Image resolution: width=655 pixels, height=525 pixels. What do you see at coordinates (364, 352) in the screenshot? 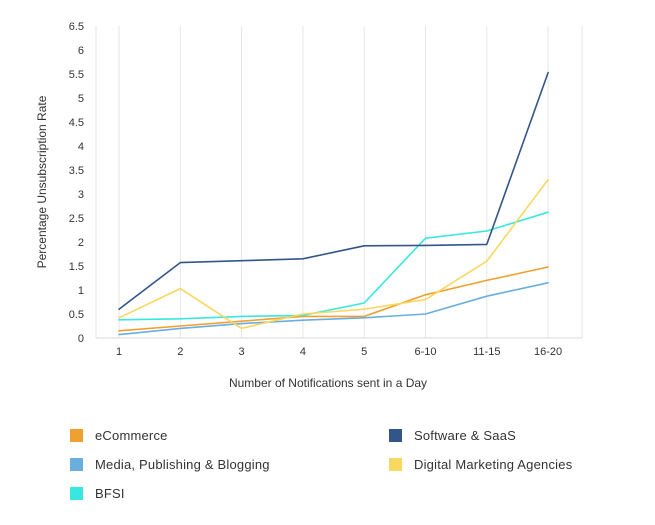
I see `x-tick-label-4: 5` at bounding box center [364, 352].